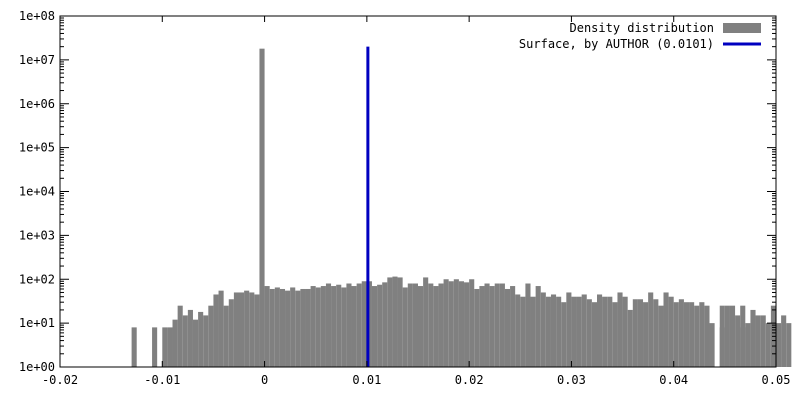  I want to click on x-tick-label: 0.04, so click(673, 380).